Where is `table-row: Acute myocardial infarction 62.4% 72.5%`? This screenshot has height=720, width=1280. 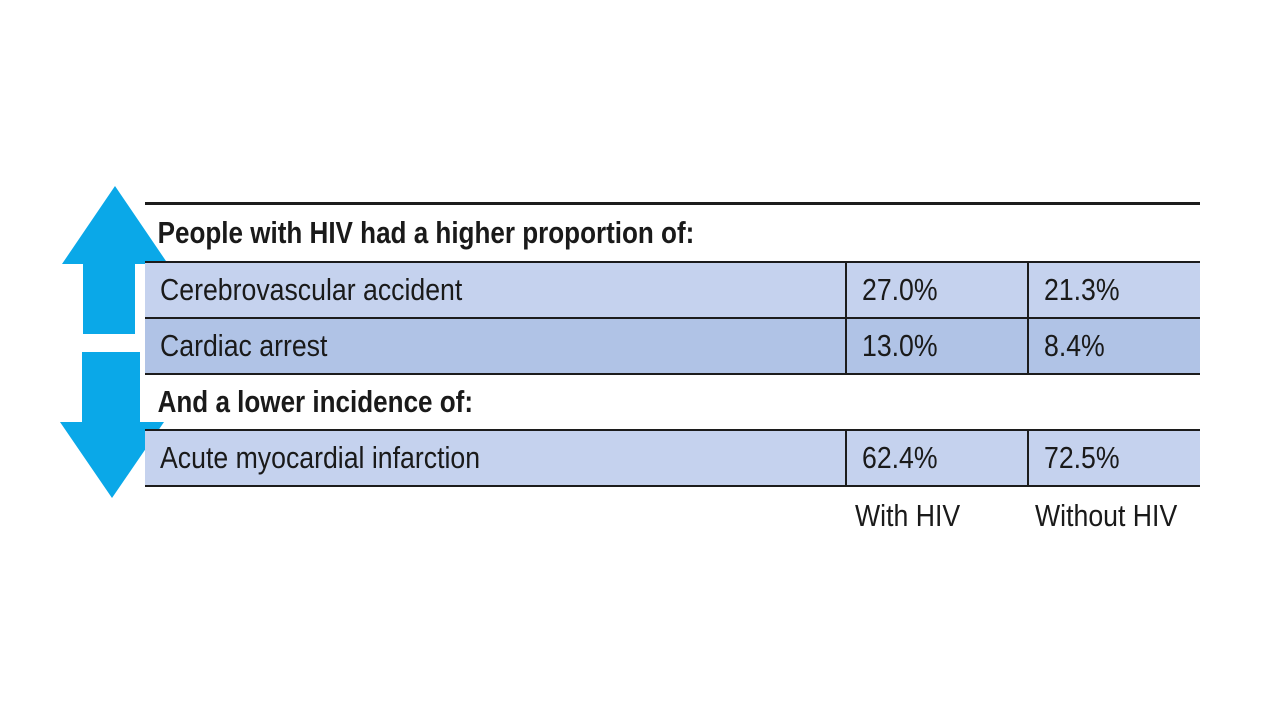 table-row: Acute myocardial infarction 62.4% 72.5% is located at coordinates (672, 458).